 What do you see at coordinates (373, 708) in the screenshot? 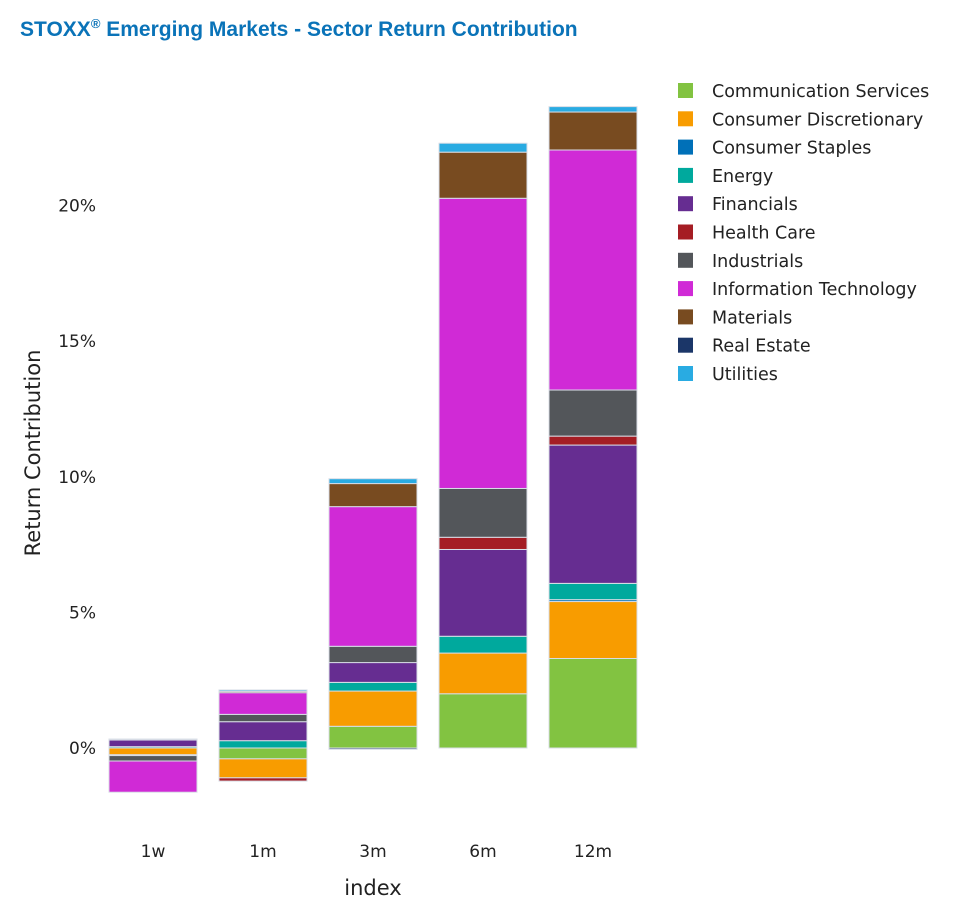
I see `bar-segment-consumer-discretionary-3m` at bounding box center [373, 708].